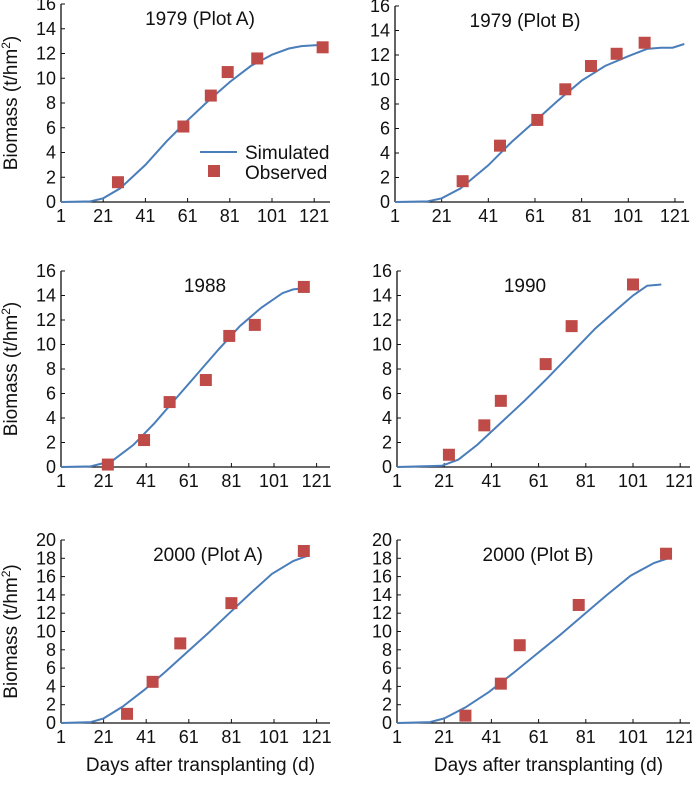  Describe the element at coordinates (538, 555) in the screenshot. I see `panel-title: 2000 (Plot B)` at that location.